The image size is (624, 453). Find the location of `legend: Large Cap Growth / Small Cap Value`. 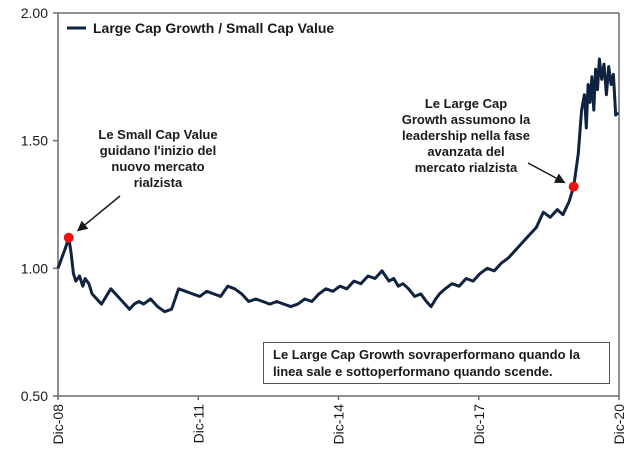

legend: Large Cap Growth / Small Cap Value is located at coordinates (200, 28).